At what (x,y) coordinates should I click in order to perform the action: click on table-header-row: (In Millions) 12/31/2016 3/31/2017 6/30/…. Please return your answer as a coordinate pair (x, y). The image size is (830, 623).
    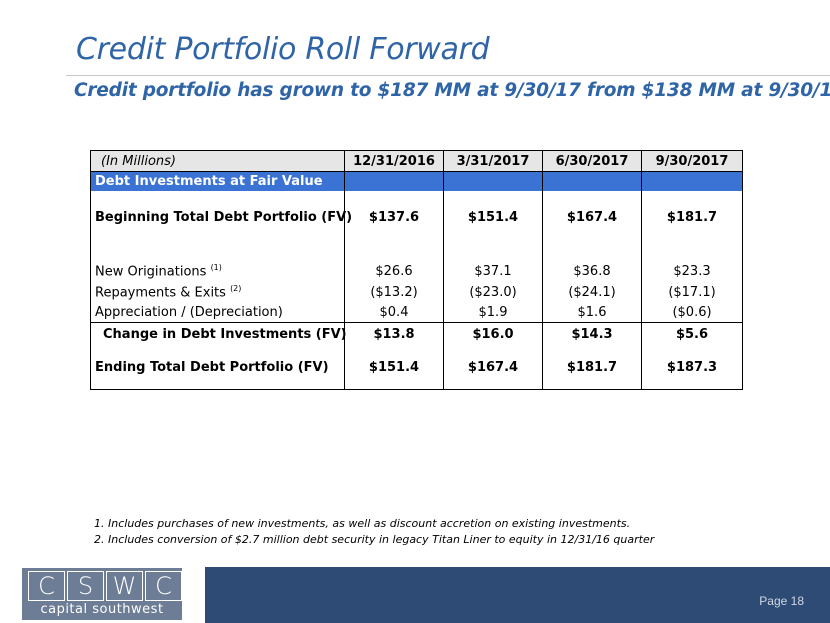
    Looking at the image, I should click on (416, 161).